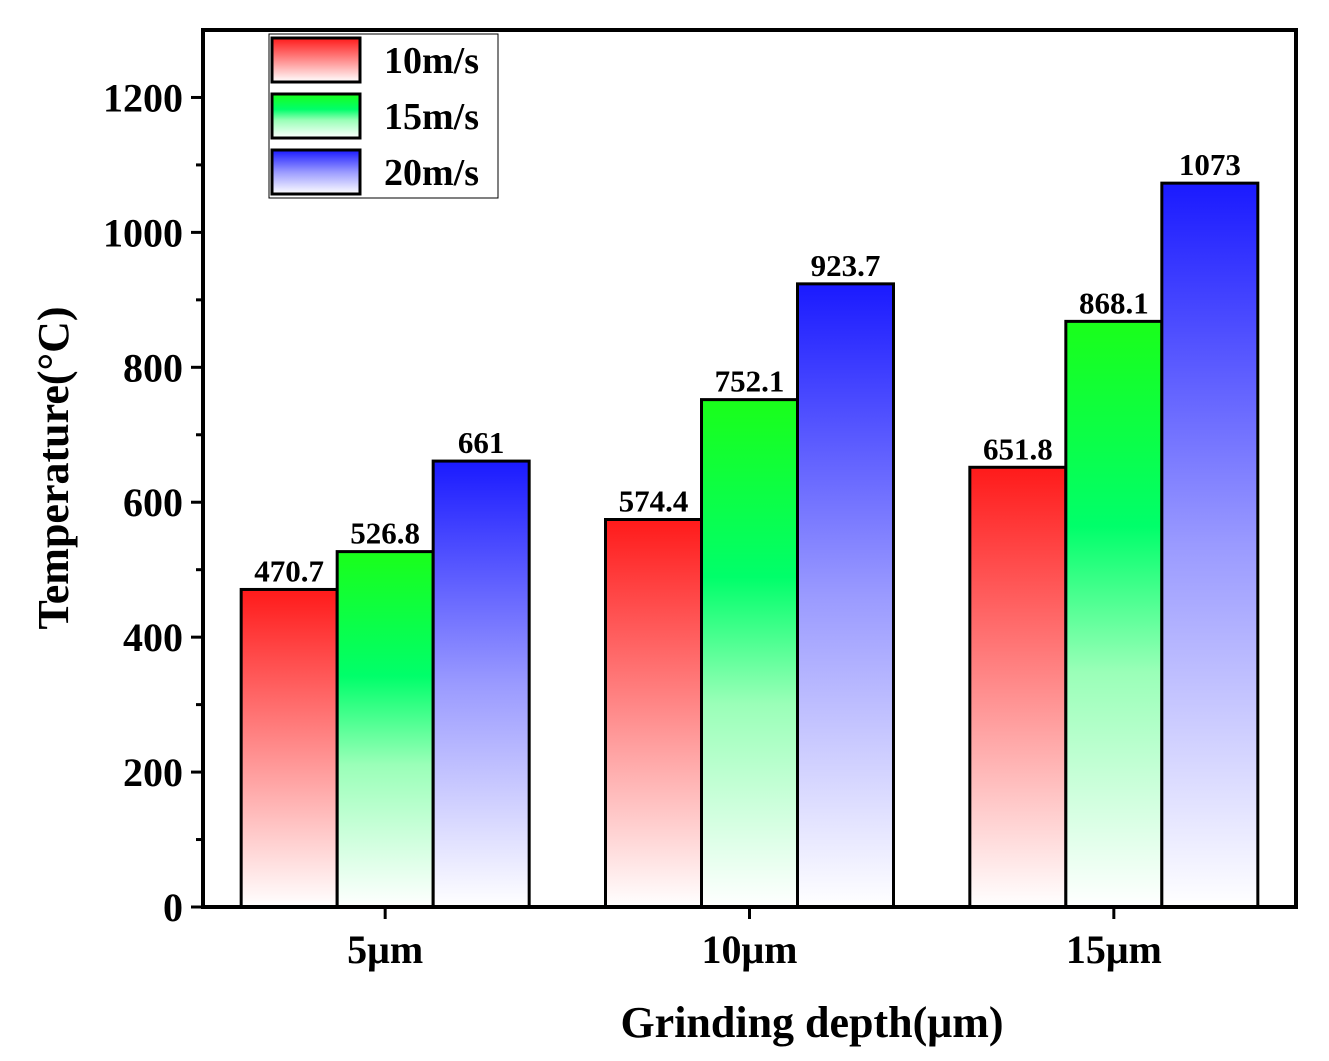  What do you see at coordinates (385, 533) in the screenshot?
I see `data-label: 526.8` at bounding box center [385, 533].